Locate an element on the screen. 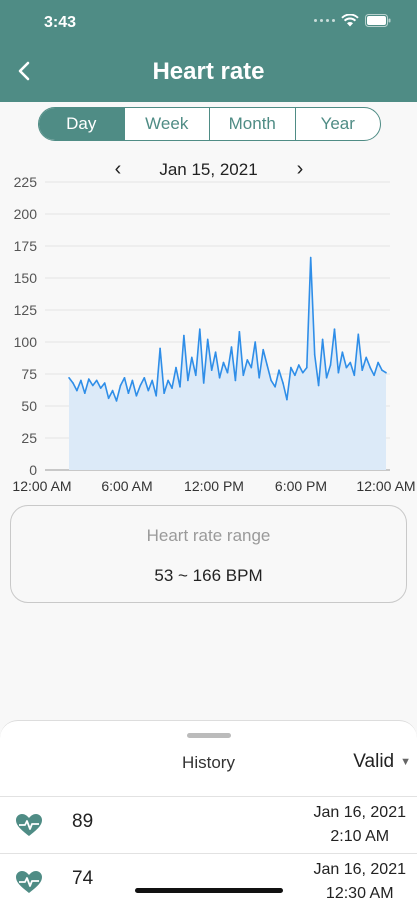  home-indicator is located at coordinates (209, 890).